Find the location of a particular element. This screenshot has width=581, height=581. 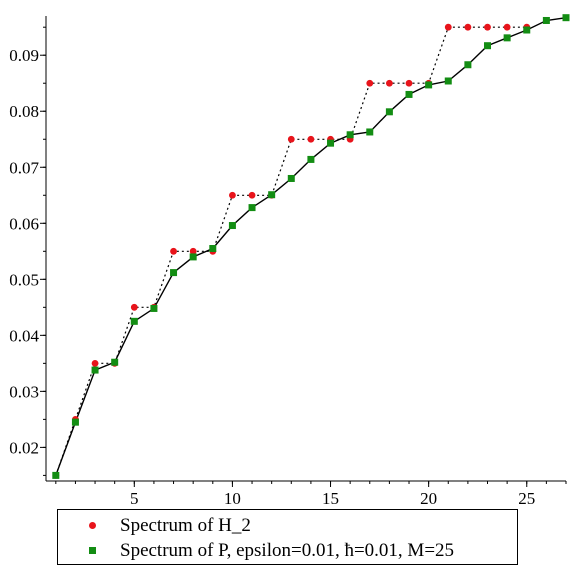

y-tick-label: 0.07 is located at coordinates (24, 167).